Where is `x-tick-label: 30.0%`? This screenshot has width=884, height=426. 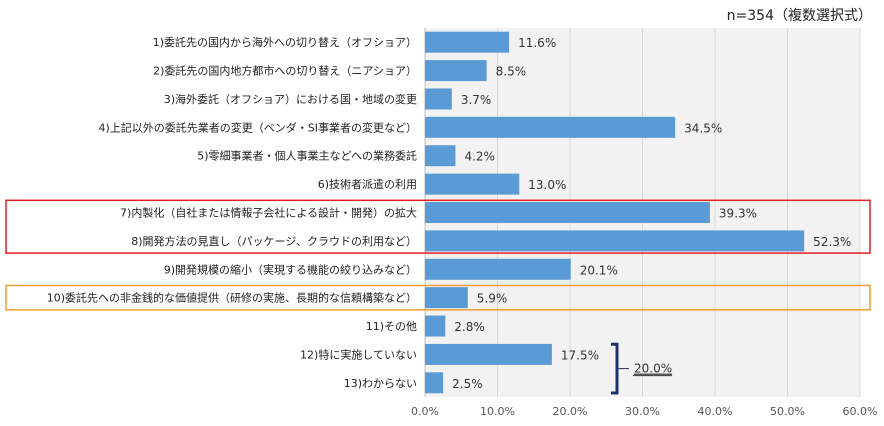 x-tick-label: 30.0% is located at coordinates (642, 411).